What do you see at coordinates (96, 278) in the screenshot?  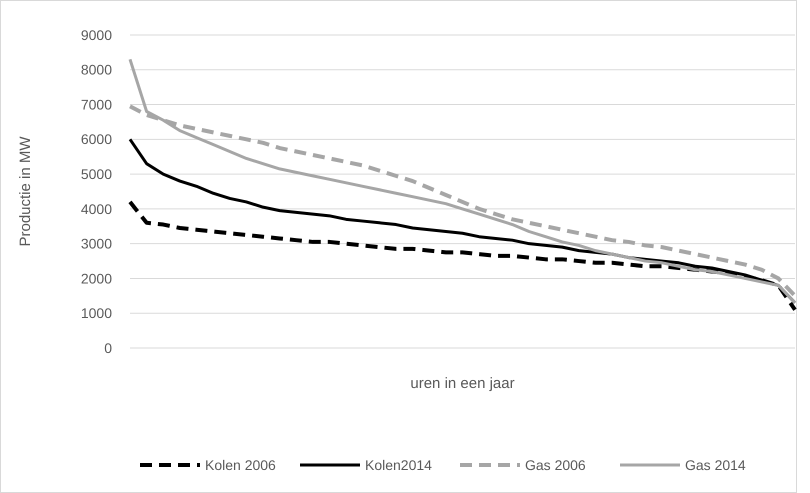 I see `y-tick-label: 2000` at bounding box center [96, 278].